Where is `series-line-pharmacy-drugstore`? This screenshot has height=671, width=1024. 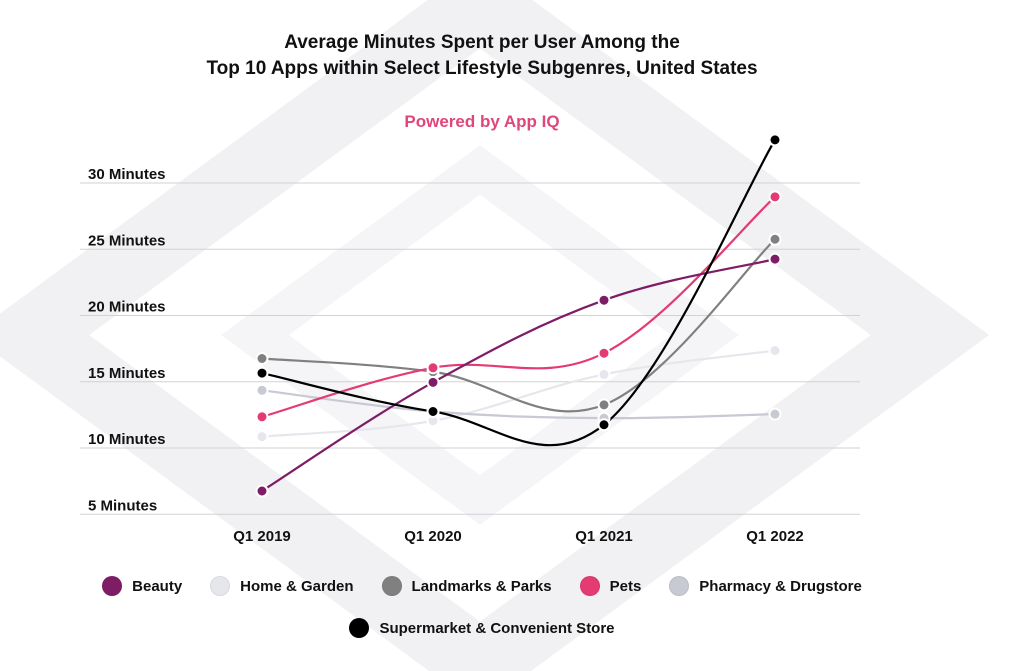 series-line-pharmacy-drugstore is located at coordinates (518, 404).